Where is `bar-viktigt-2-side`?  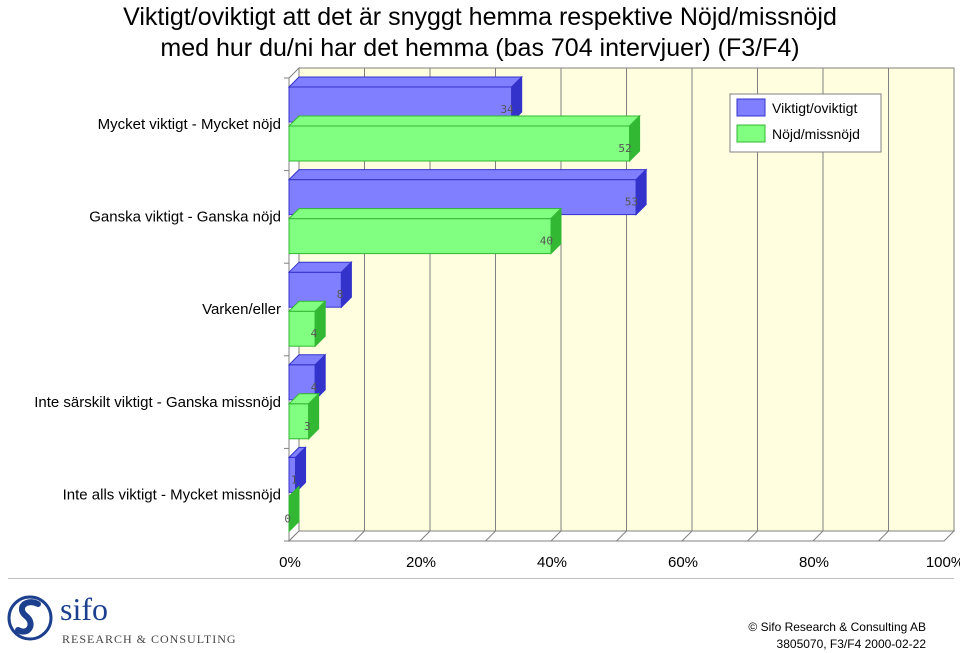
bar-viktigt-2-side is located at coordinates (346, 284).